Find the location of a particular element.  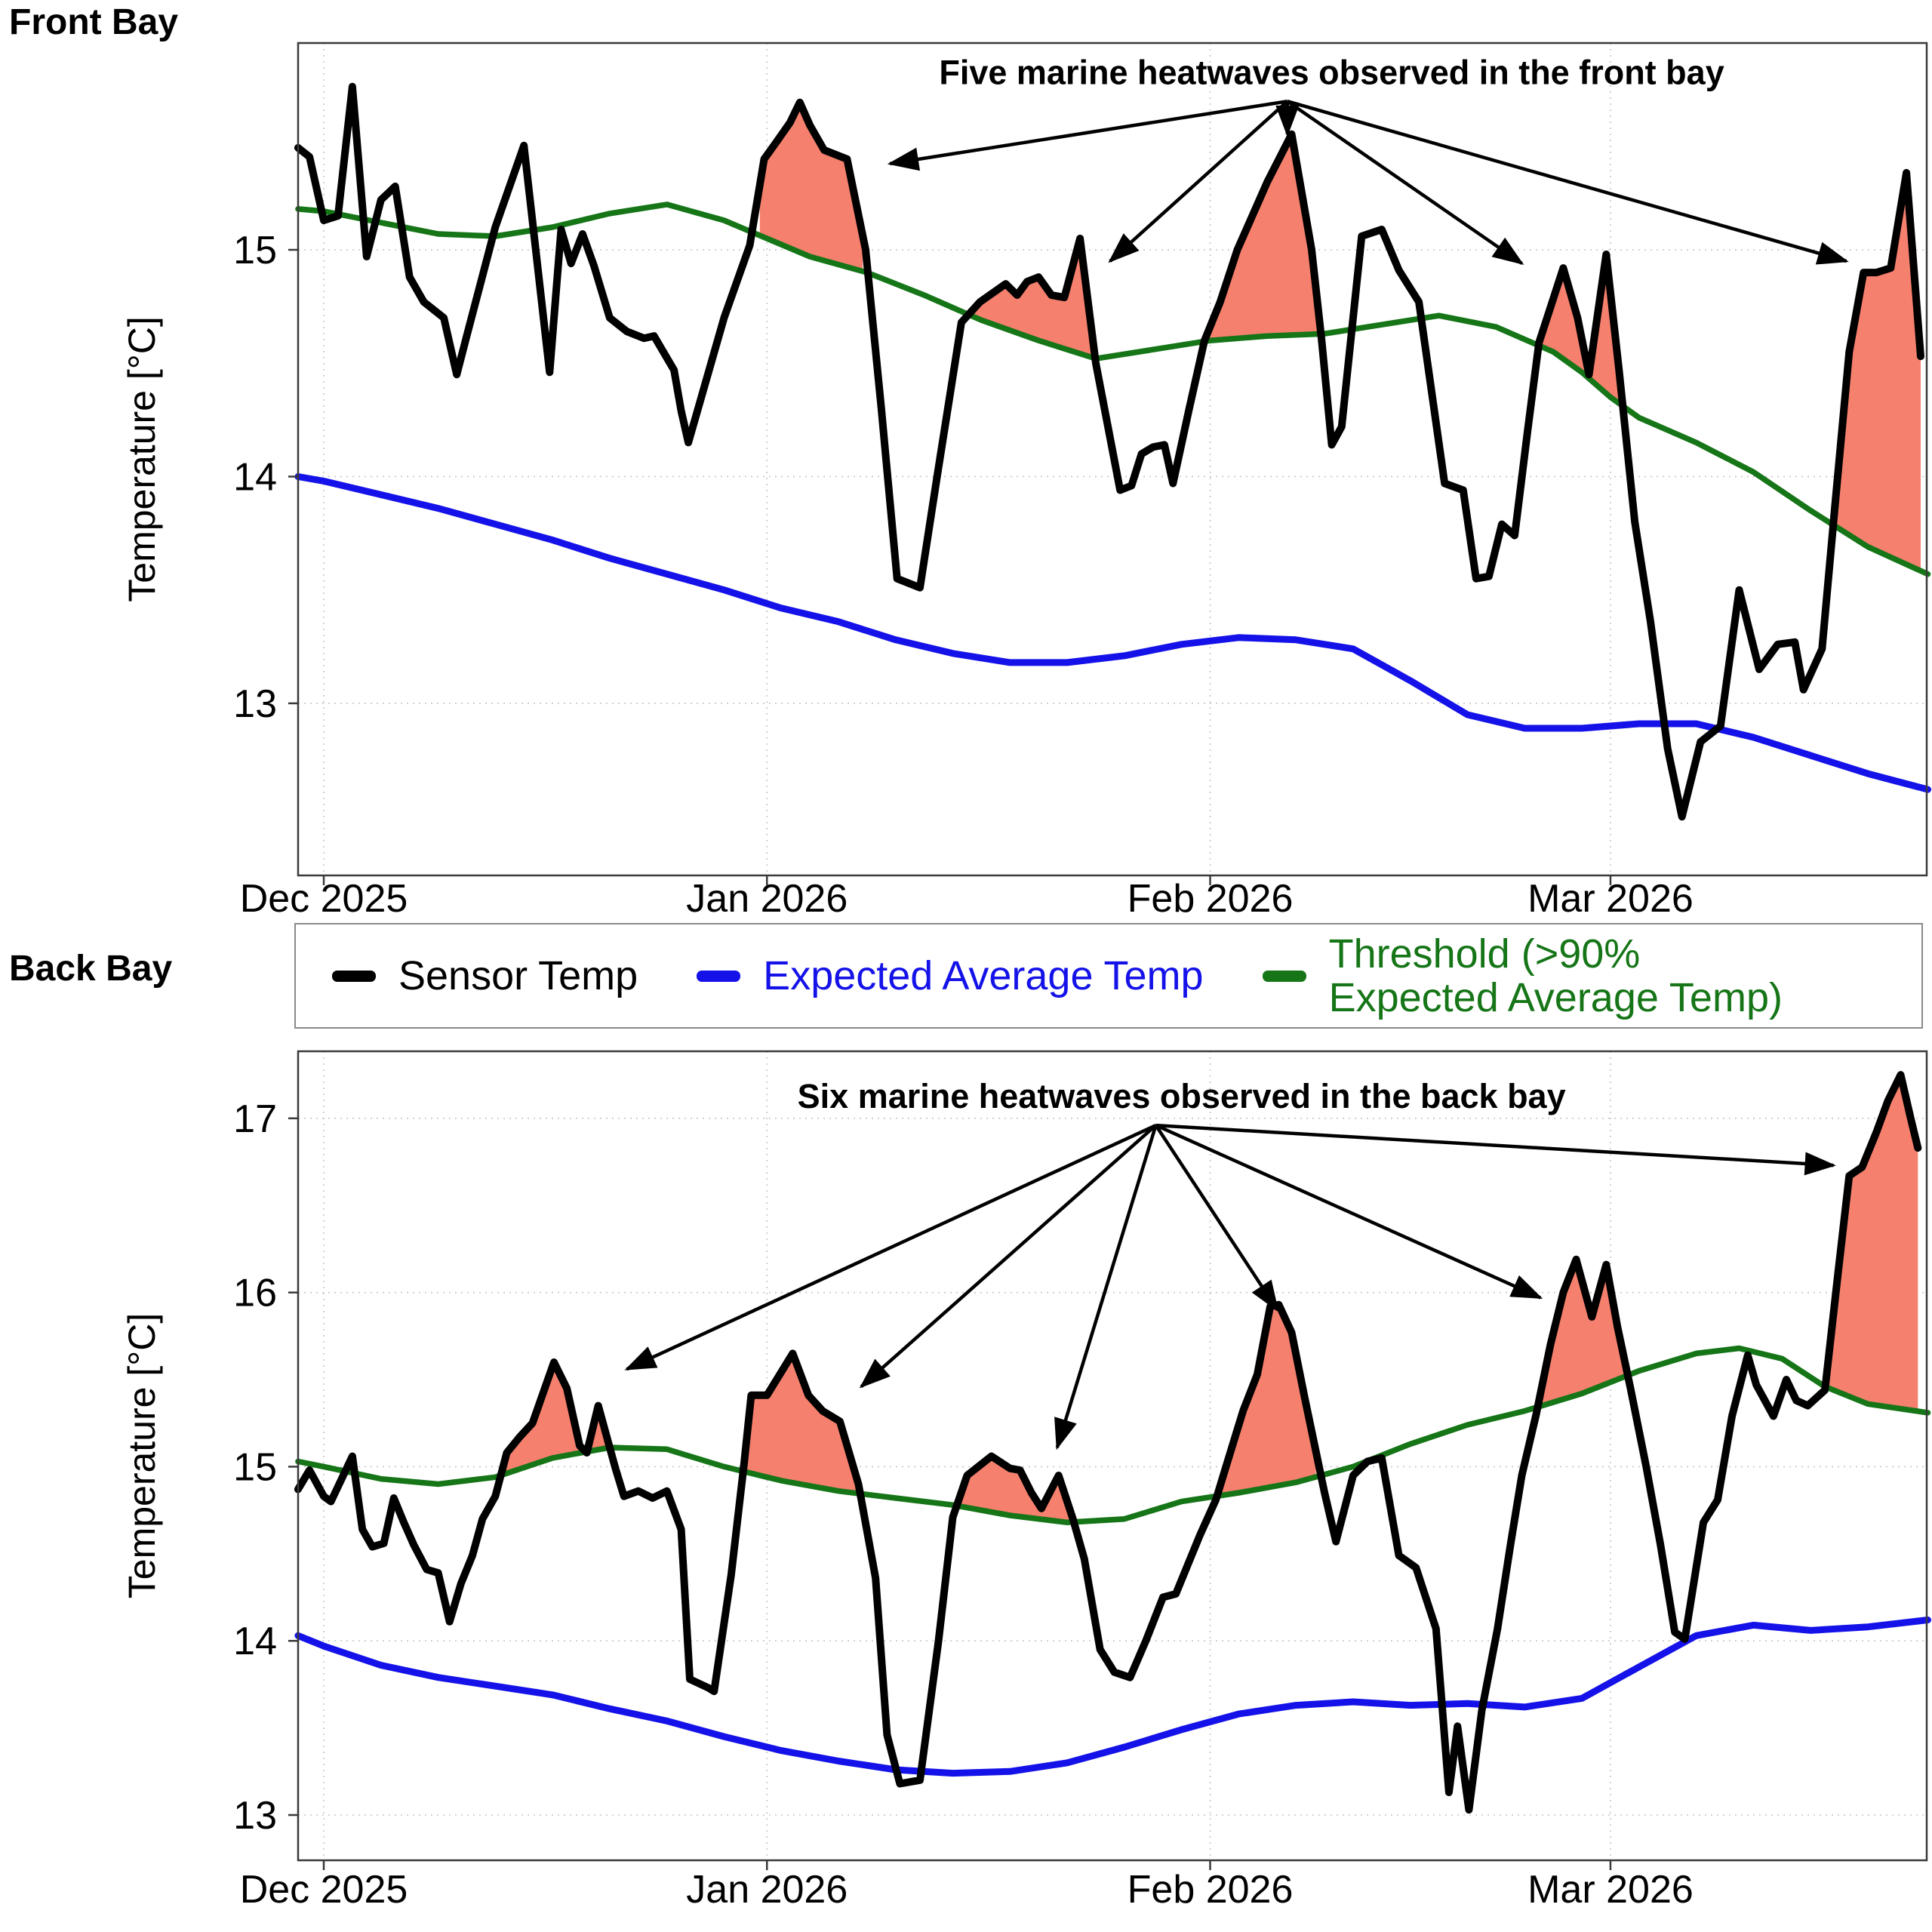

y-tick-label: 16 is located at coordinates (255, 1293).